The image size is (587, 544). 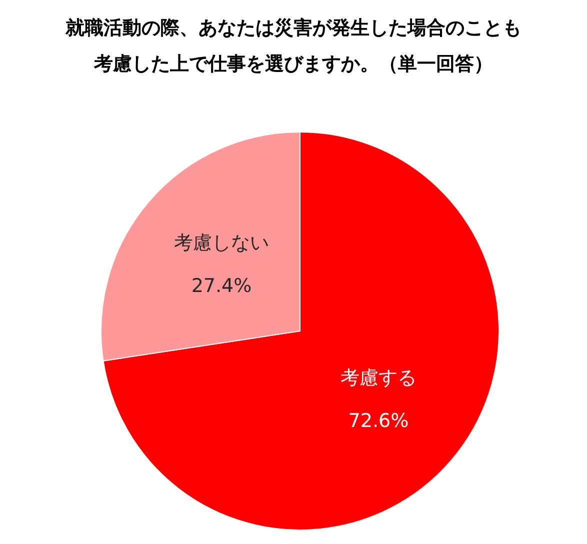 I want to click on data-label: 72.6%, so click(x=378, y=421).